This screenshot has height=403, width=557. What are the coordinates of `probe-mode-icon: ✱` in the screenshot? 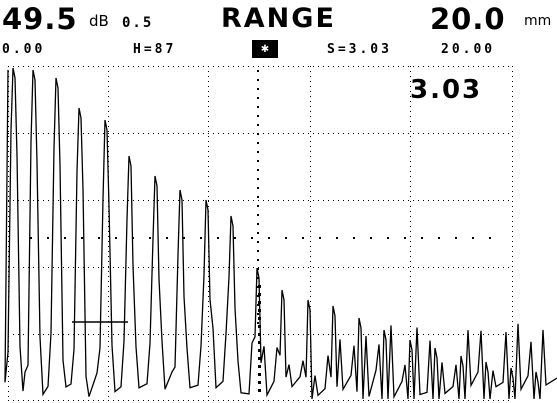 It's located at (265, 49).